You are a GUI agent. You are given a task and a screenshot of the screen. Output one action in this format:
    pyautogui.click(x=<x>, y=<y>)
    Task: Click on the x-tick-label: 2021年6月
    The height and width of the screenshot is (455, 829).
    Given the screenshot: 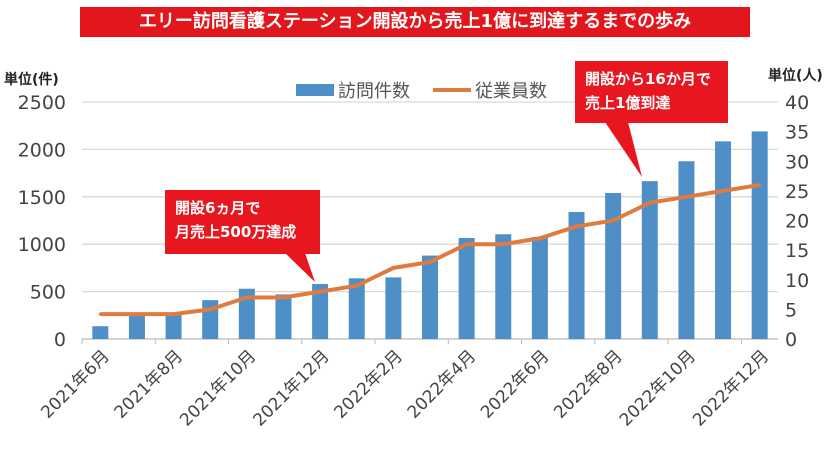 What is the action you would take?
    pyautogui.click(x=75, y=384)
    